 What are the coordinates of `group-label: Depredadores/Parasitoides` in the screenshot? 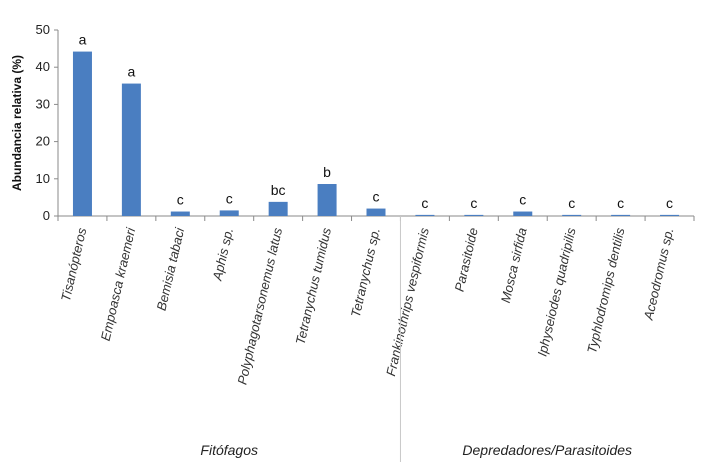 It's located at (547, 450).